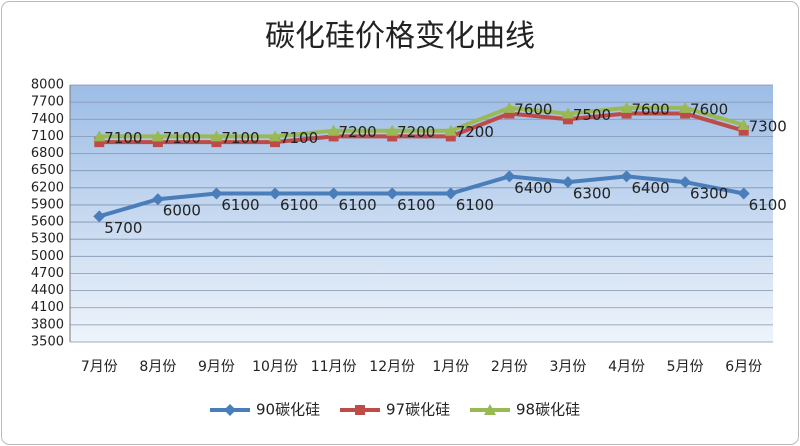 The image size is (800, 446). I want to click on y-tick-label: 7100, so click(47, 136).